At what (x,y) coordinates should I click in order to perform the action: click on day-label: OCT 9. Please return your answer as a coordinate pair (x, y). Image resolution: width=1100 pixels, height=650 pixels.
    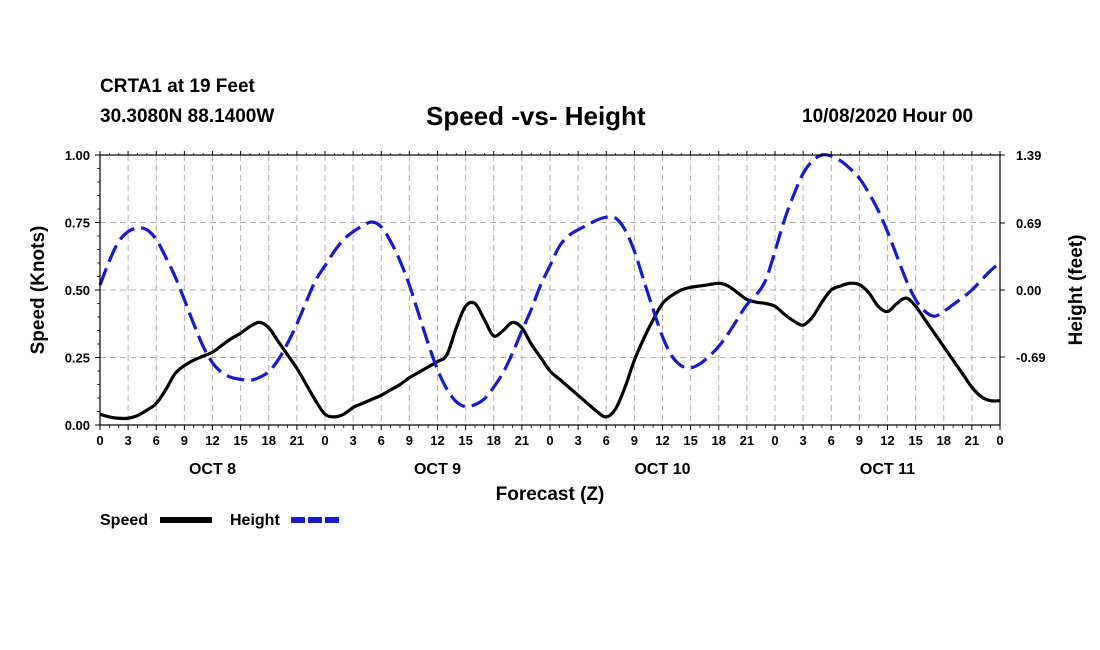
    Looking at the image, I should click on (437, 469).